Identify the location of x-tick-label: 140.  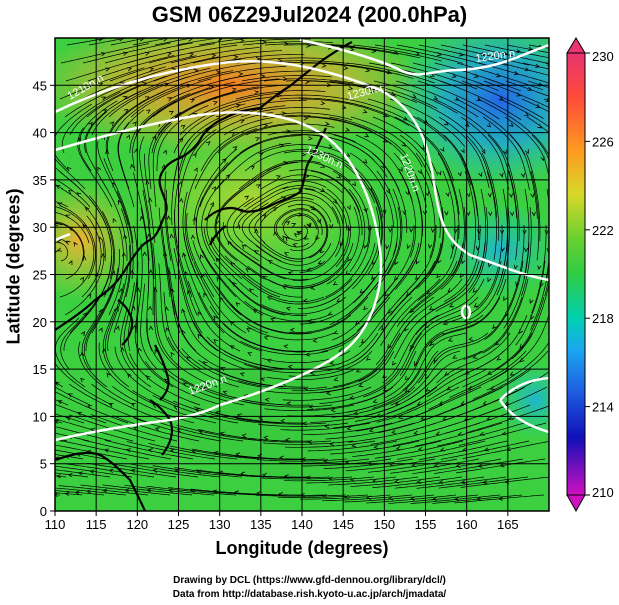
(302, 524).